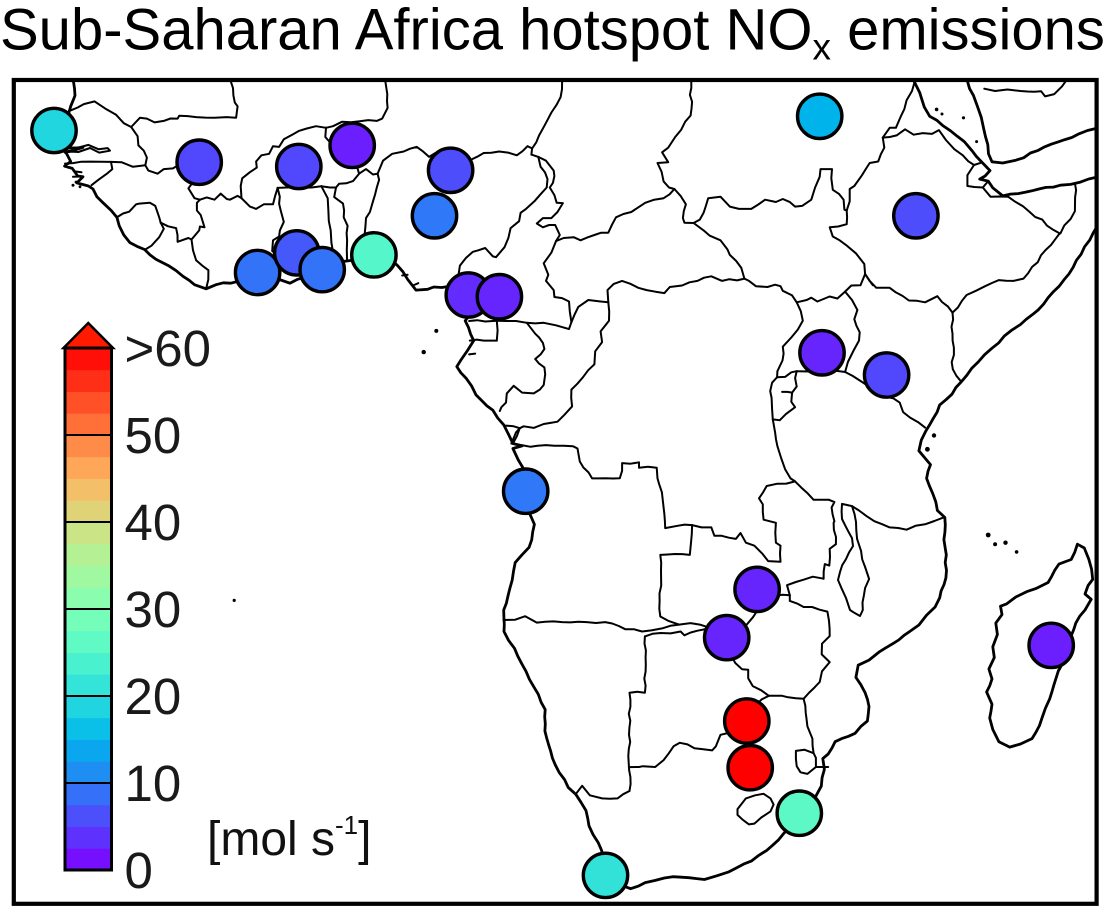 This screenshot has width=1110, height=906. Describe the element at coordinates (153, 522) in the screenshot. I see `svg-text: 40` at that location.